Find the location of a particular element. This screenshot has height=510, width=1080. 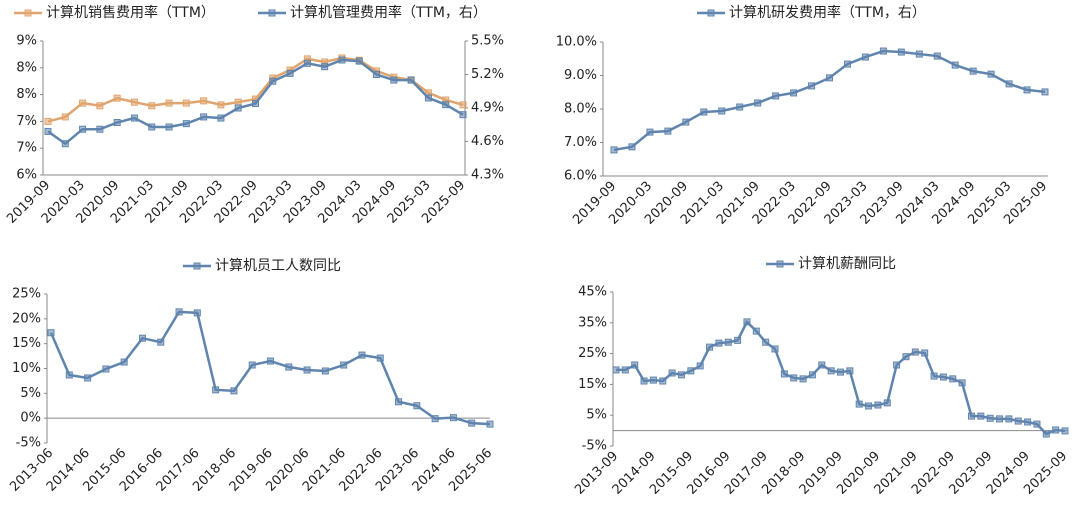

y-tick-label: 5% is located at coordinates (30, 393).